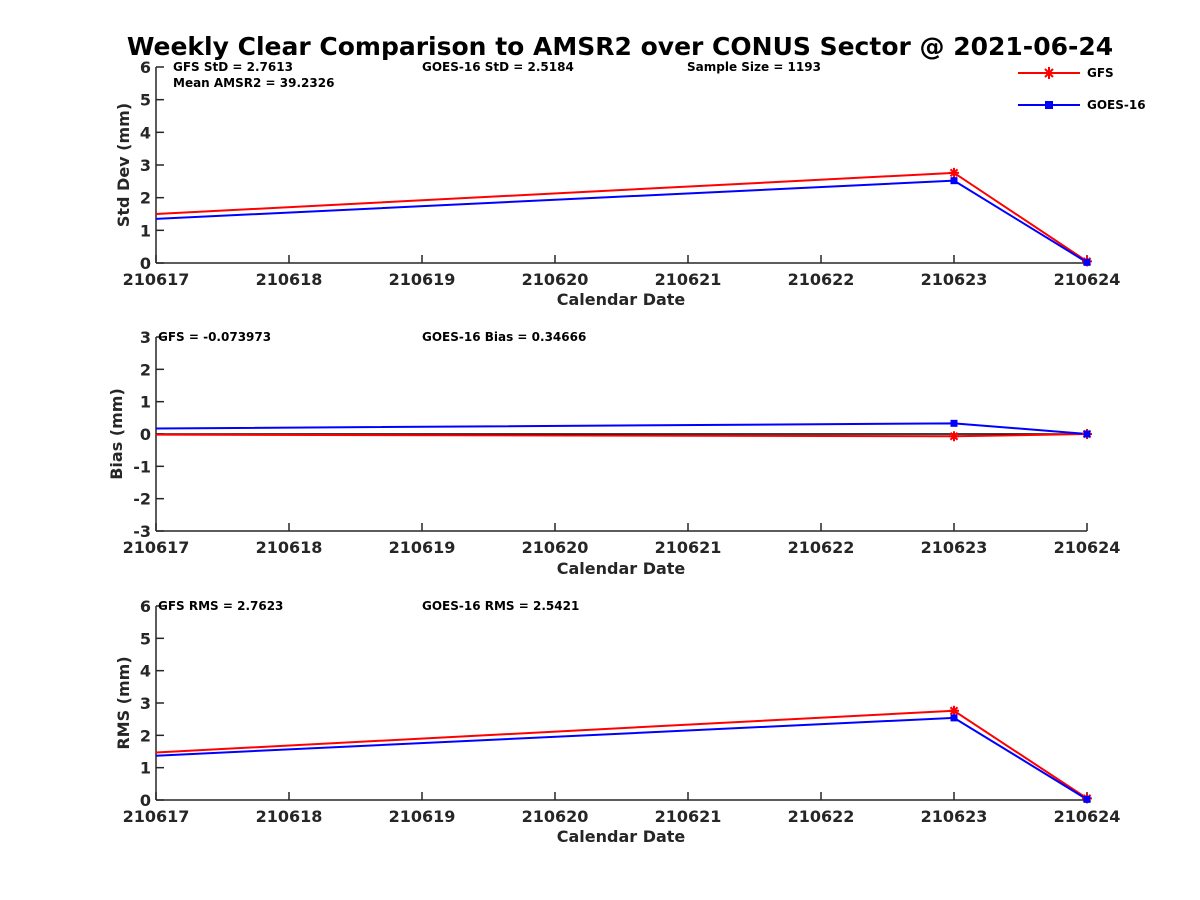 The width and height of the screenshot is (1200, 900). I want to click on series-line-gfs-rms, so click(621, 754).